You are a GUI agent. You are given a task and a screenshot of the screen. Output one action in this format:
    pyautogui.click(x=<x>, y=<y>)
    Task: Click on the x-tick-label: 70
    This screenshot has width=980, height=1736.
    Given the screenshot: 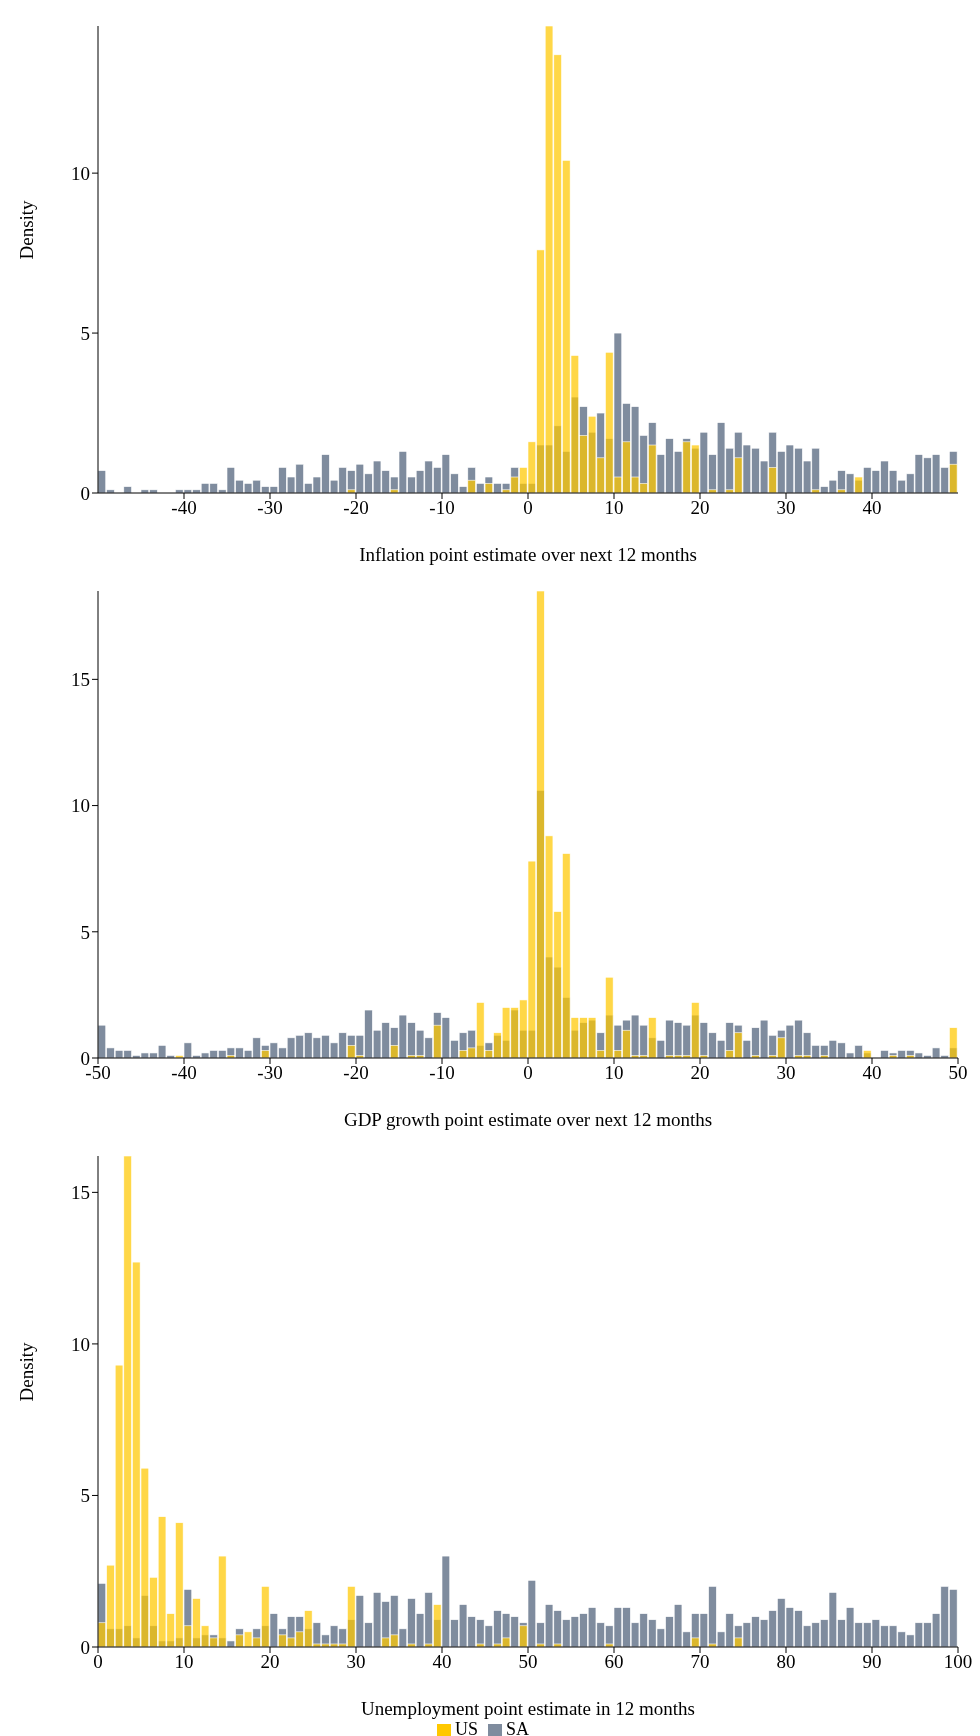 What is the action you would take?
    pyautogui.click(x=700, y=1662)
    